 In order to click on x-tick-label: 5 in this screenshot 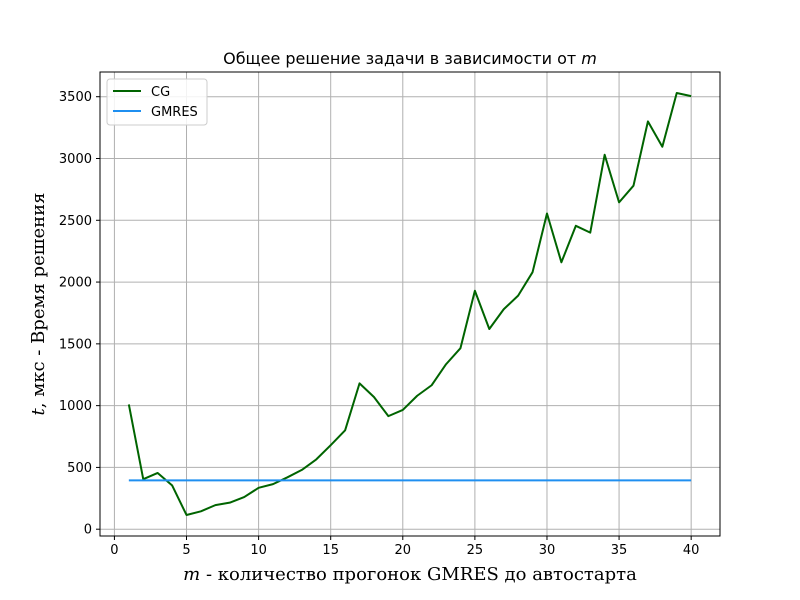, I will do `click(186, 550)`.